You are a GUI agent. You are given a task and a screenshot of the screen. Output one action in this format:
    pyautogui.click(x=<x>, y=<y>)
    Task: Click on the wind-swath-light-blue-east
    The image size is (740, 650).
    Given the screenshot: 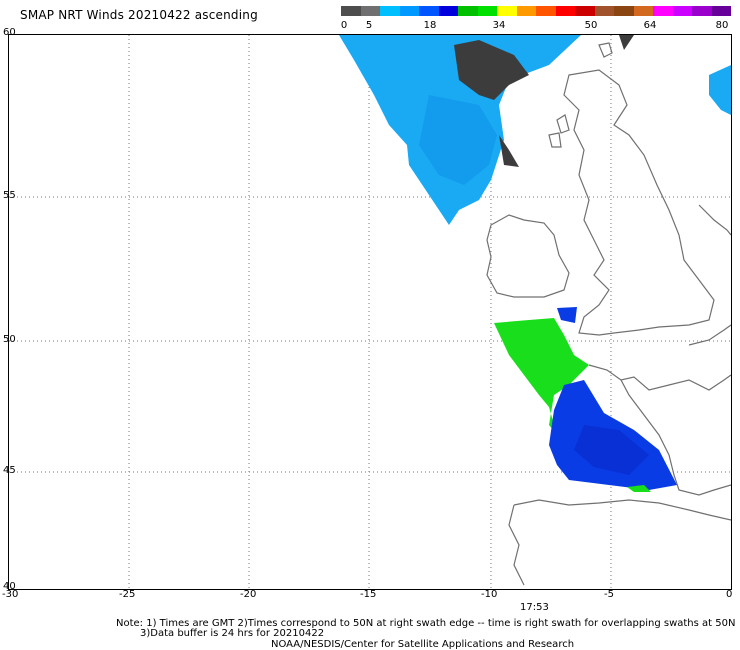 What is the action you would take?
    pyautogui.click(x=720, y=90)
    